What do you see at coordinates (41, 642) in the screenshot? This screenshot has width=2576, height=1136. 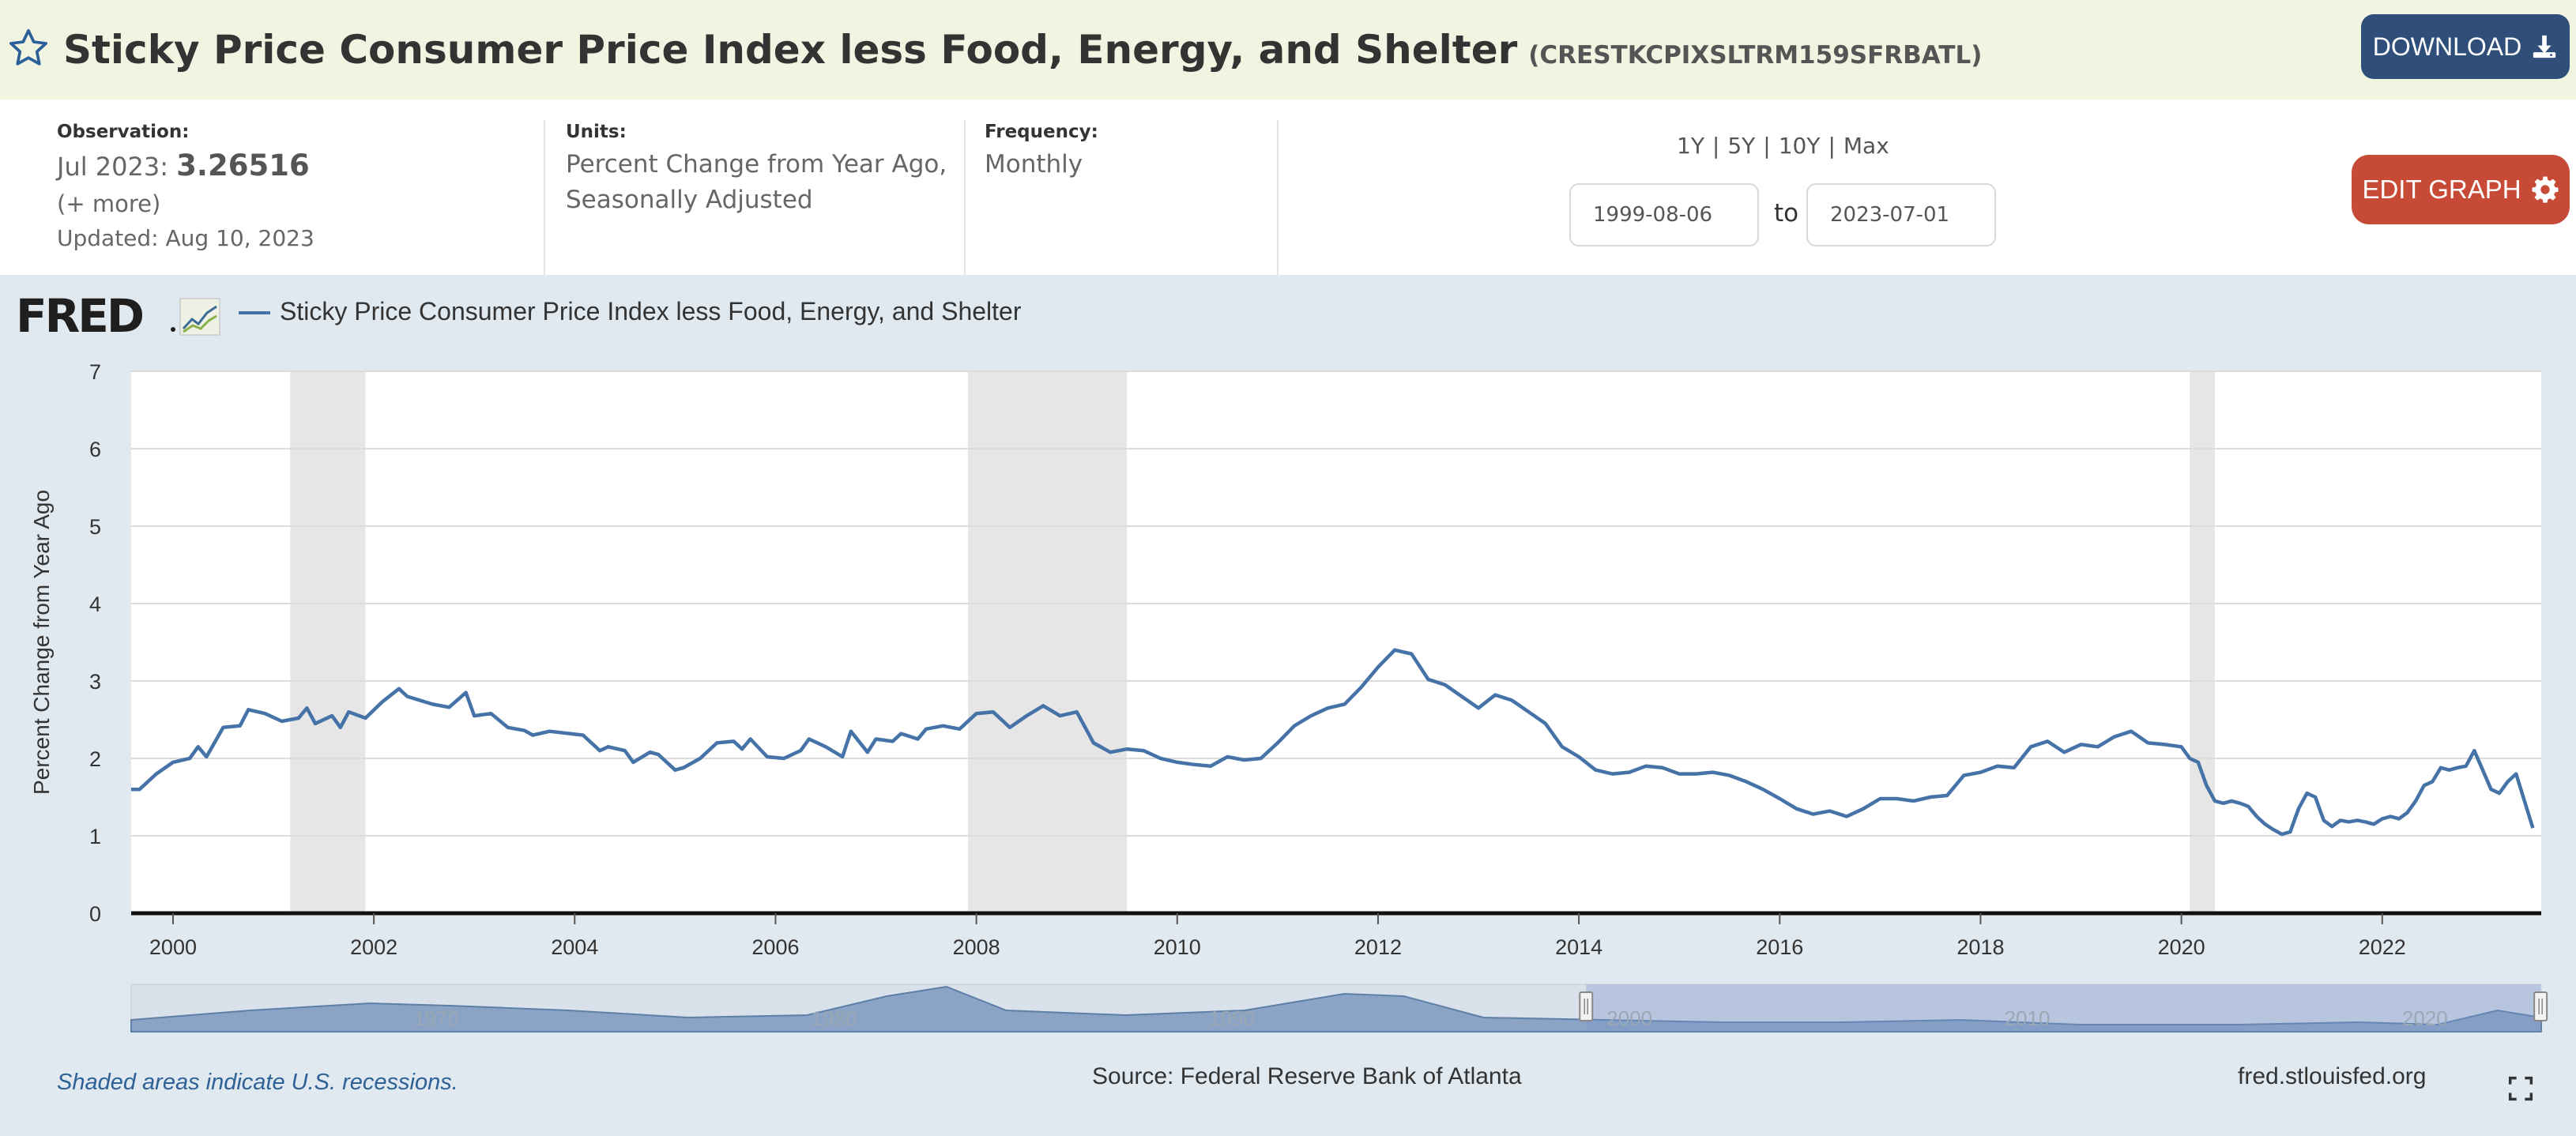 I see `y-axis-label: Percent Change from Year Ago` at bounding box center [41, 642].